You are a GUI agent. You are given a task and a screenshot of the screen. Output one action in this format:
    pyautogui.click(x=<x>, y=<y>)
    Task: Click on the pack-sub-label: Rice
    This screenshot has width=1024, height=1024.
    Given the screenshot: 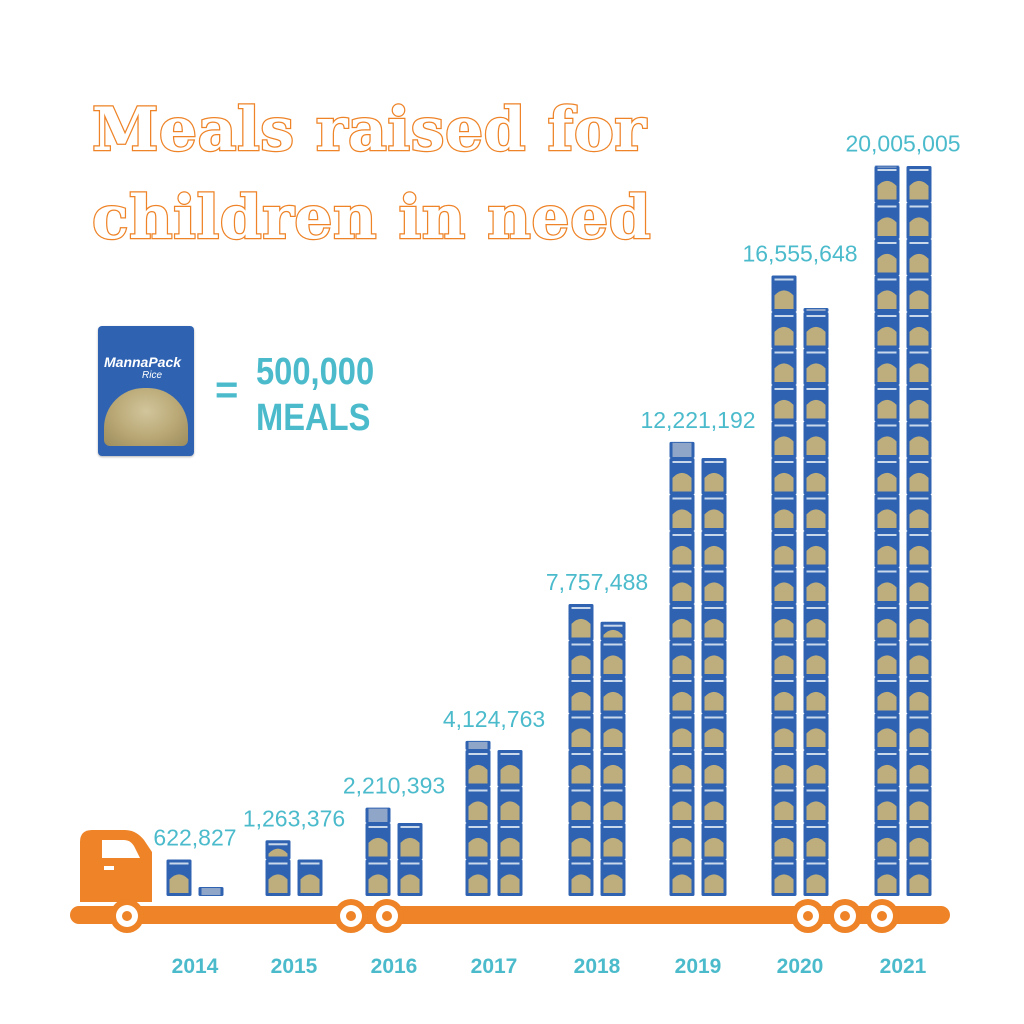 What is the action you would take?
    pyautogui.click(x=152, y=375)
    